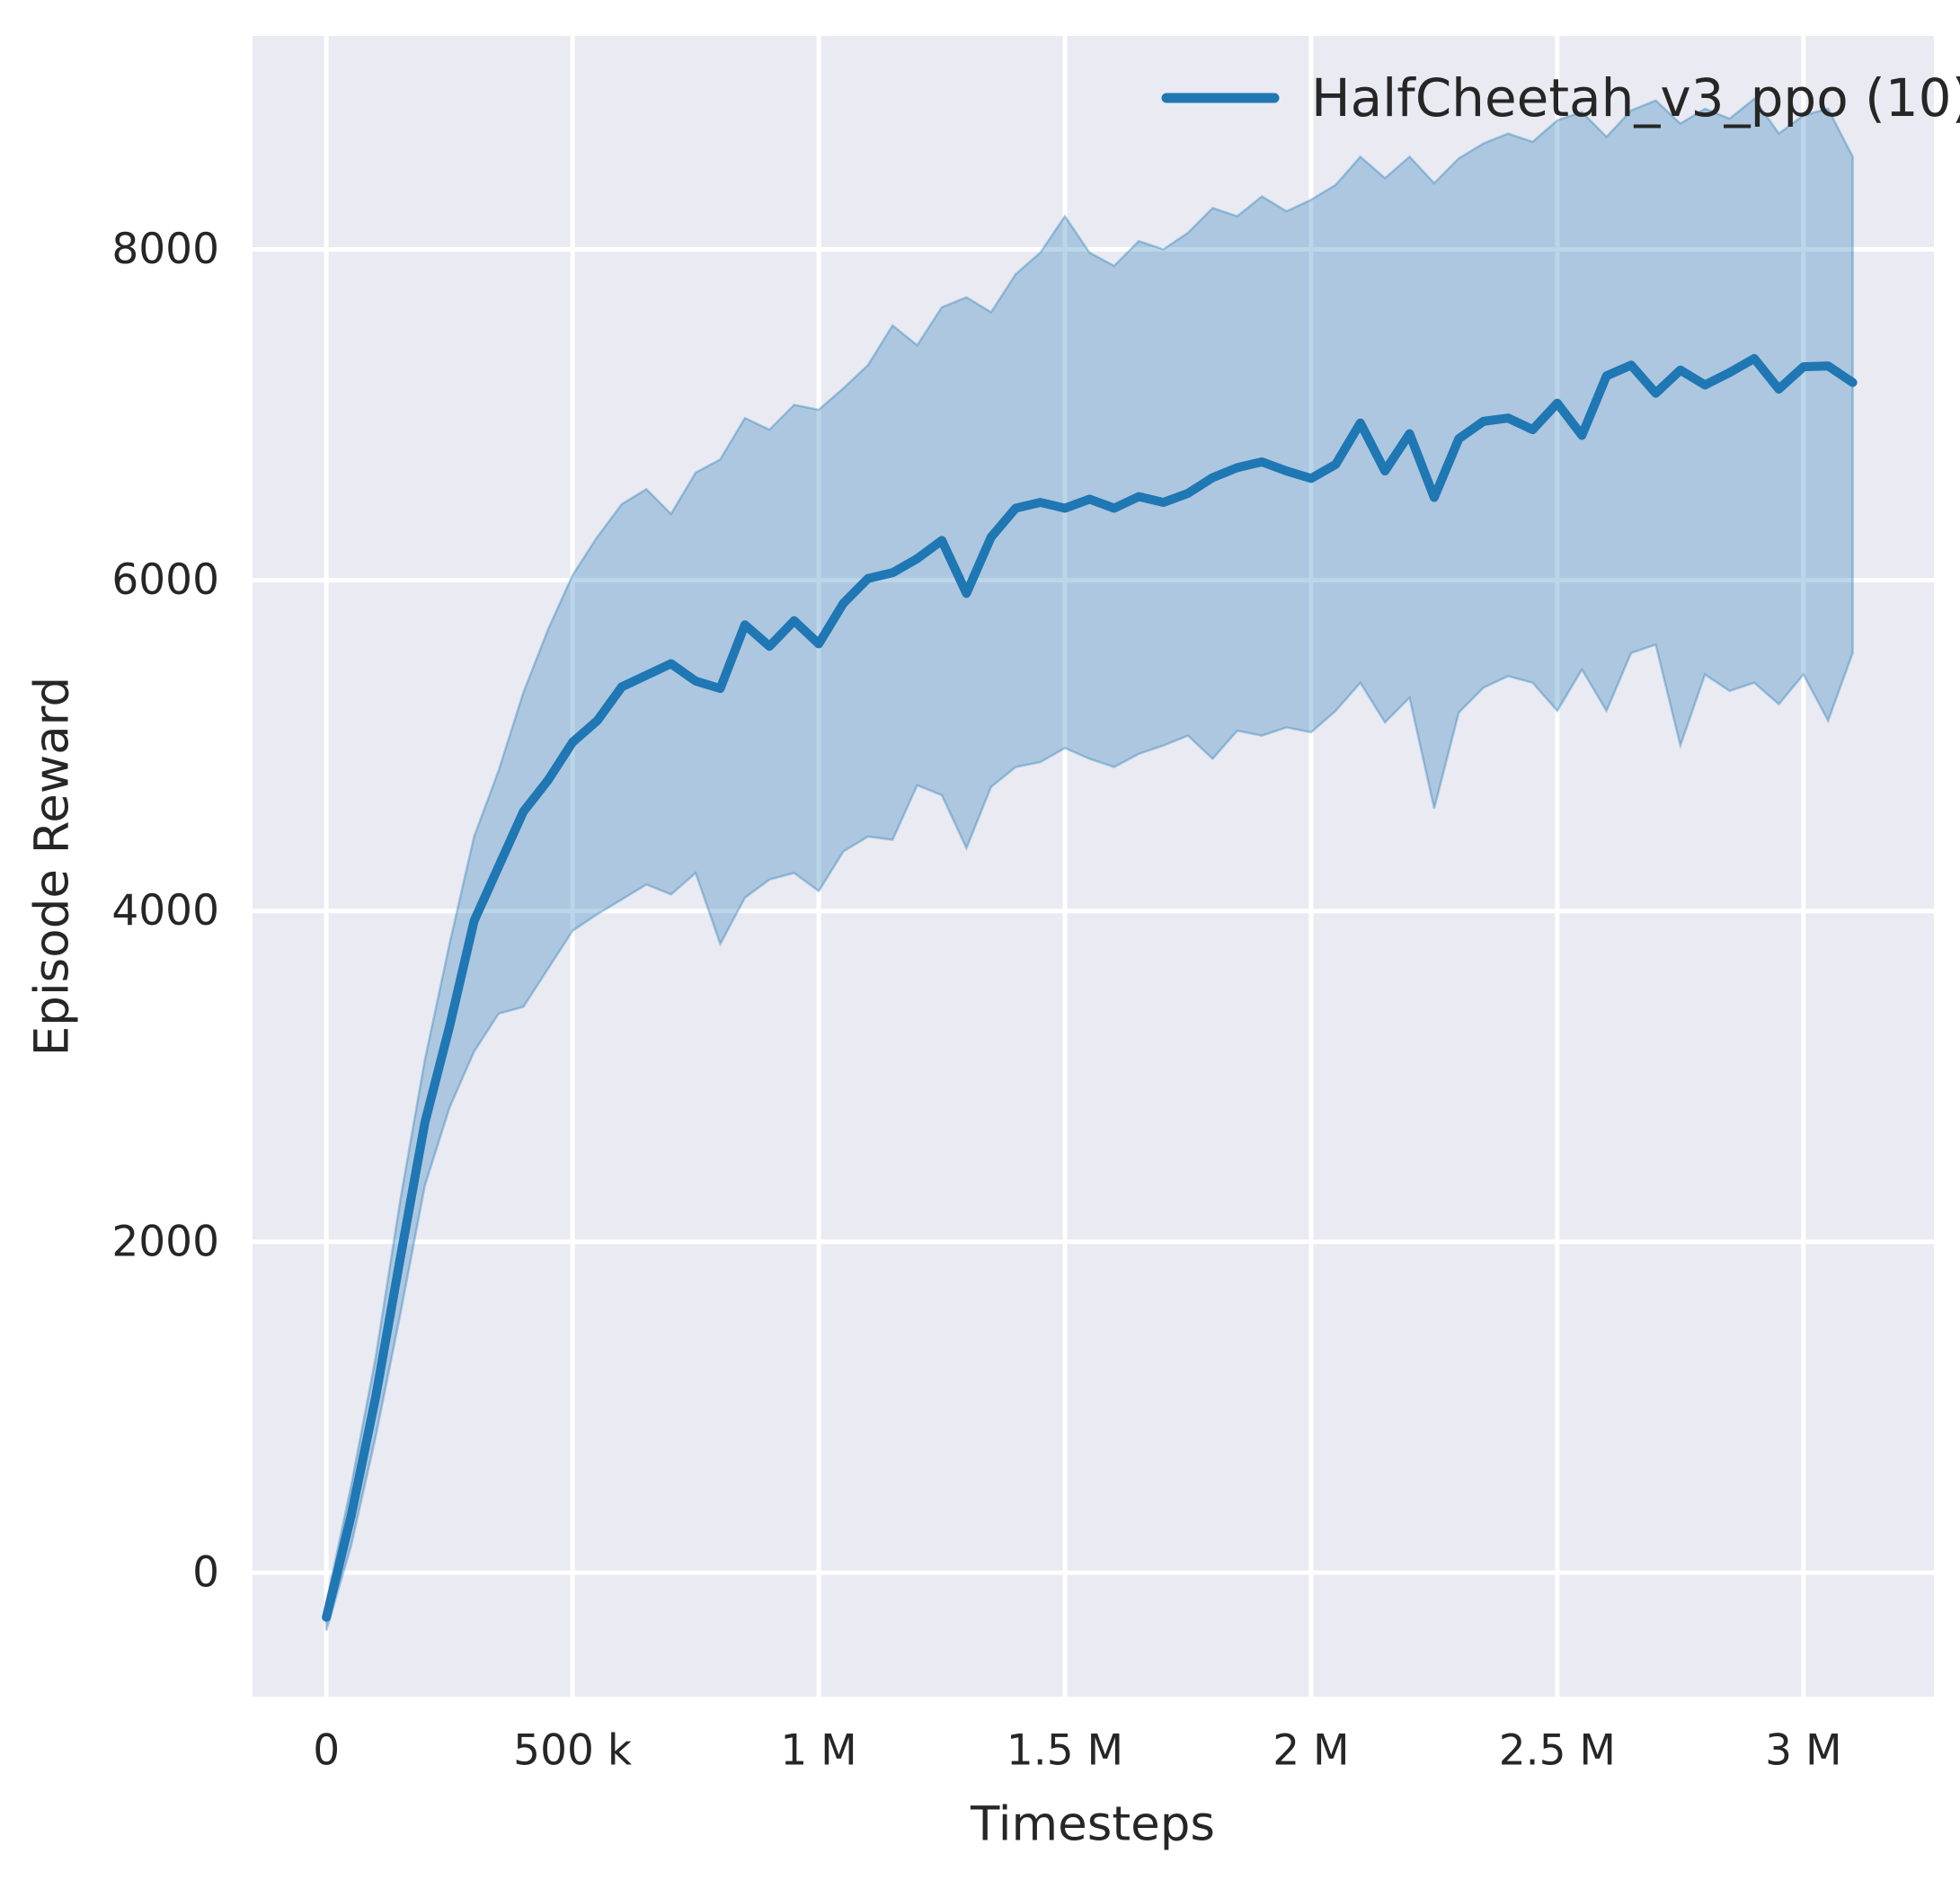 The width and height of the screenshot is (1960, 1889). Describe the element at coordinates (165, 1241) in the screenshot. I see `y-tick-label: 2000` at that location.